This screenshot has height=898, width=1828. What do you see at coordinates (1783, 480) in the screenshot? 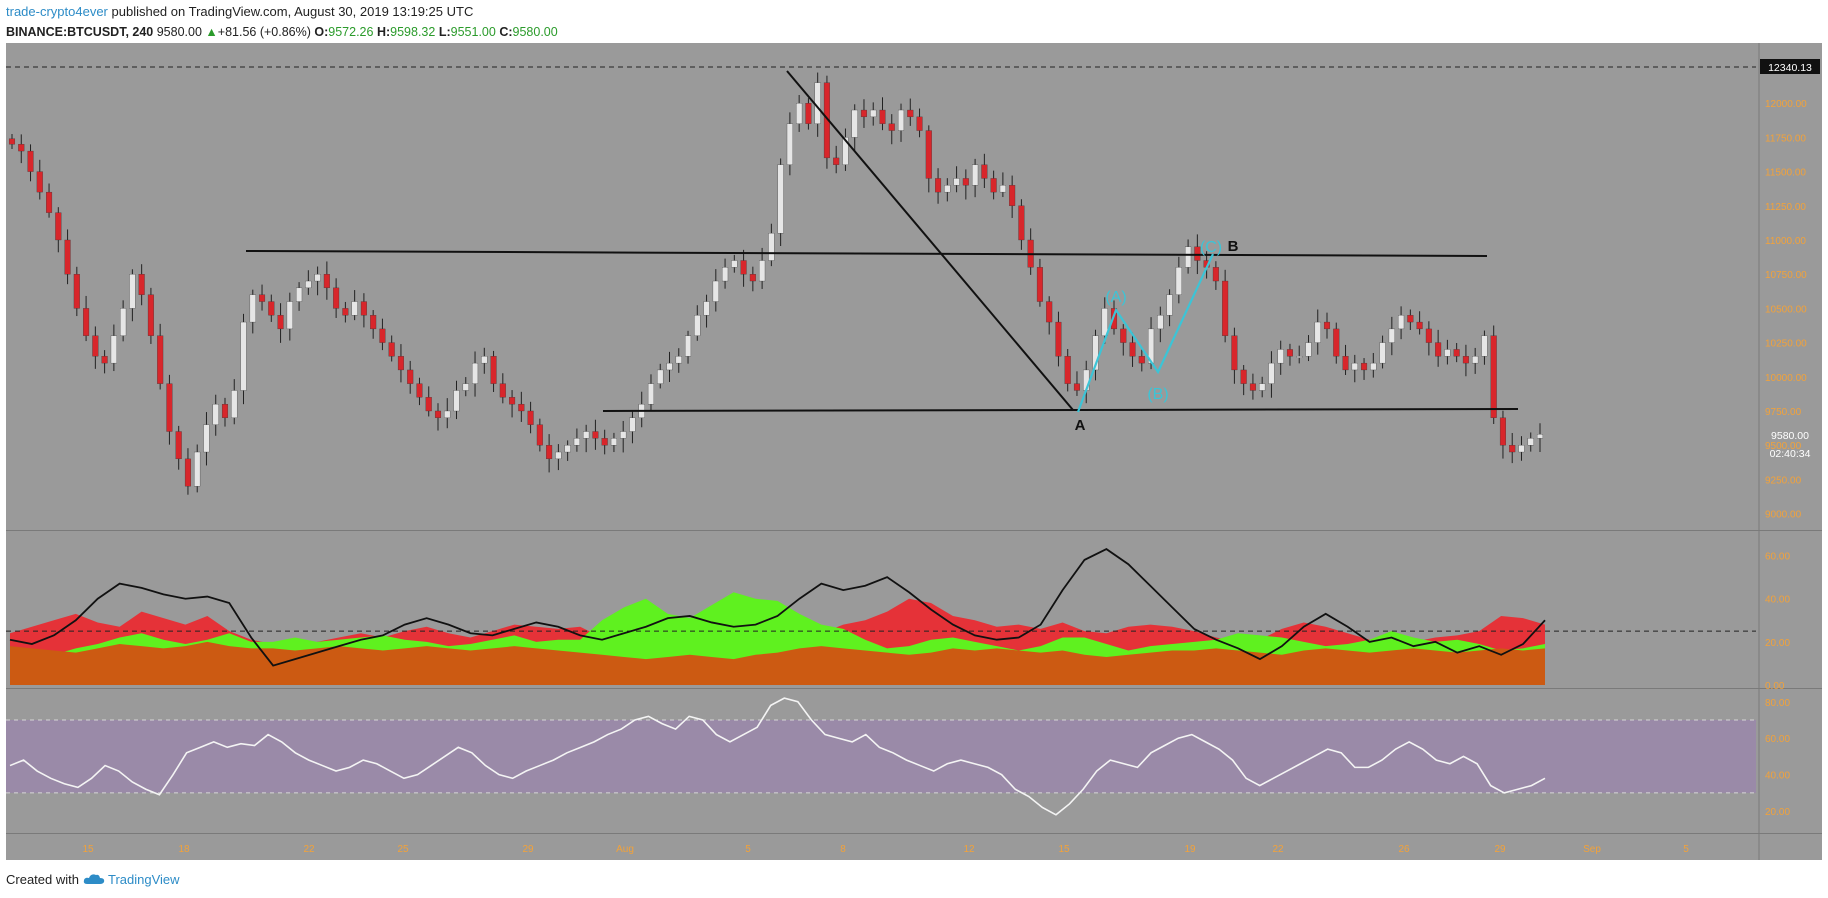
I see `price-tick-label: 9250.00` at bounding box center [1783, 480].